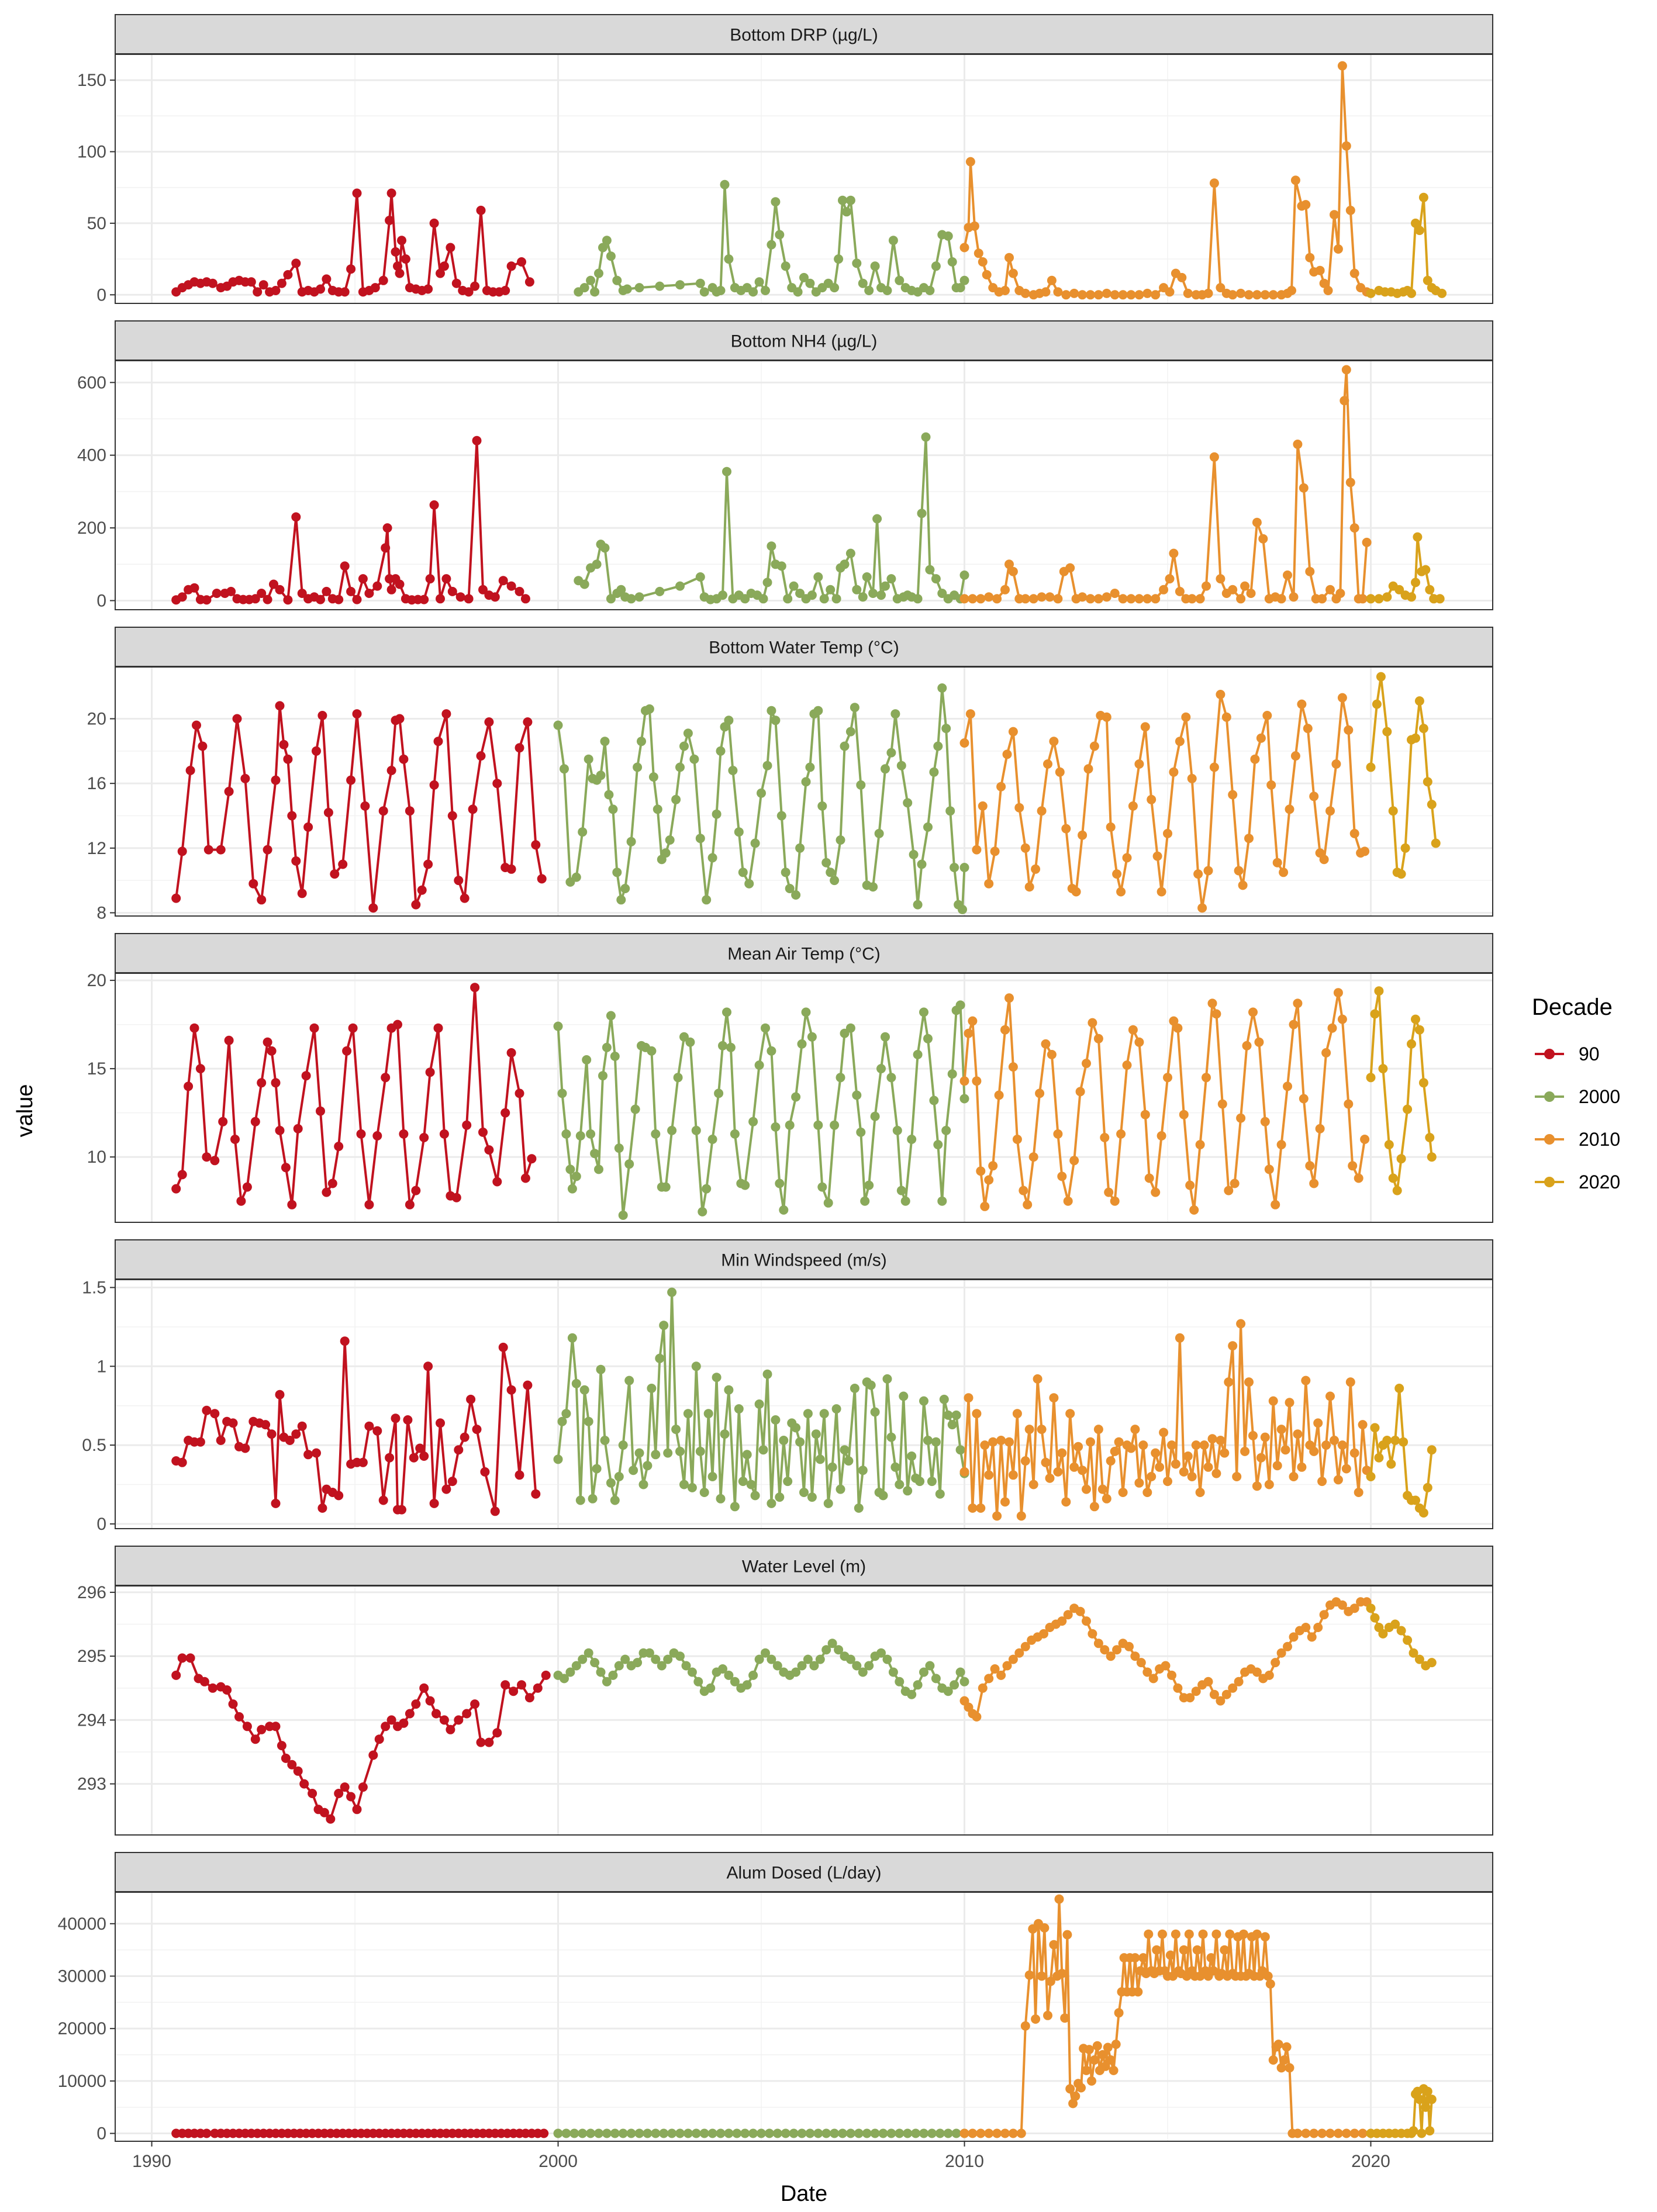 The width and height of the screenshot is (1657, 2212). Describe the element at coordinates (804, 485) in the screenshot. I see `panel-border` at that location.